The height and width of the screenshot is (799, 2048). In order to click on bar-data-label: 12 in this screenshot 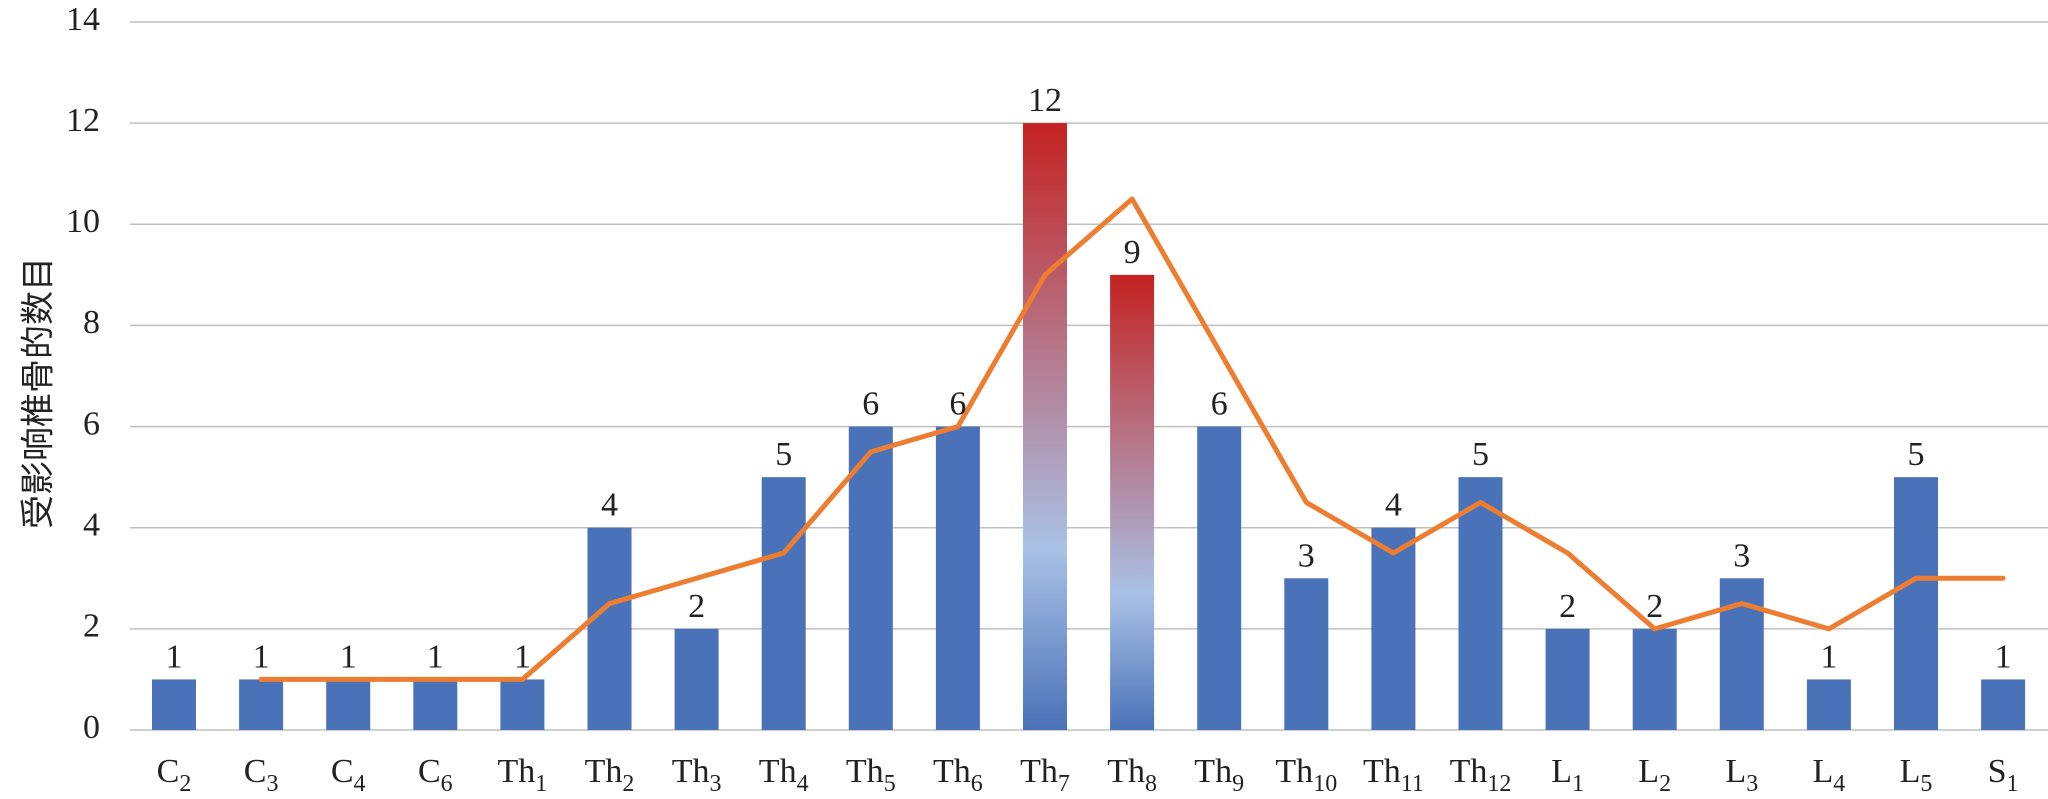, I will do `click(1045, 100)`.